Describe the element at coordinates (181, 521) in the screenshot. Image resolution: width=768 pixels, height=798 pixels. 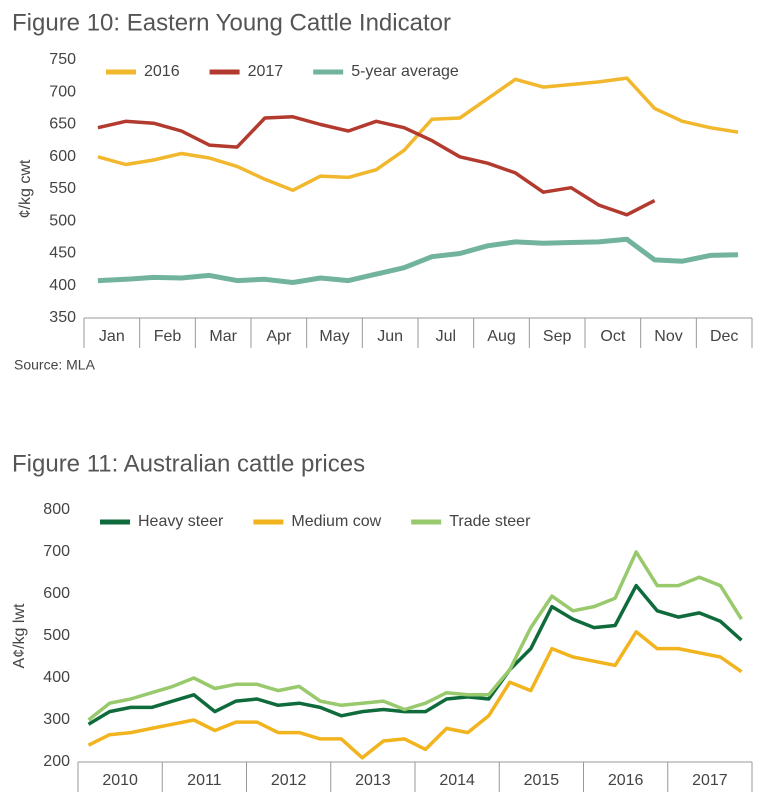
I see `legend-label: Heavy steer` at that location.